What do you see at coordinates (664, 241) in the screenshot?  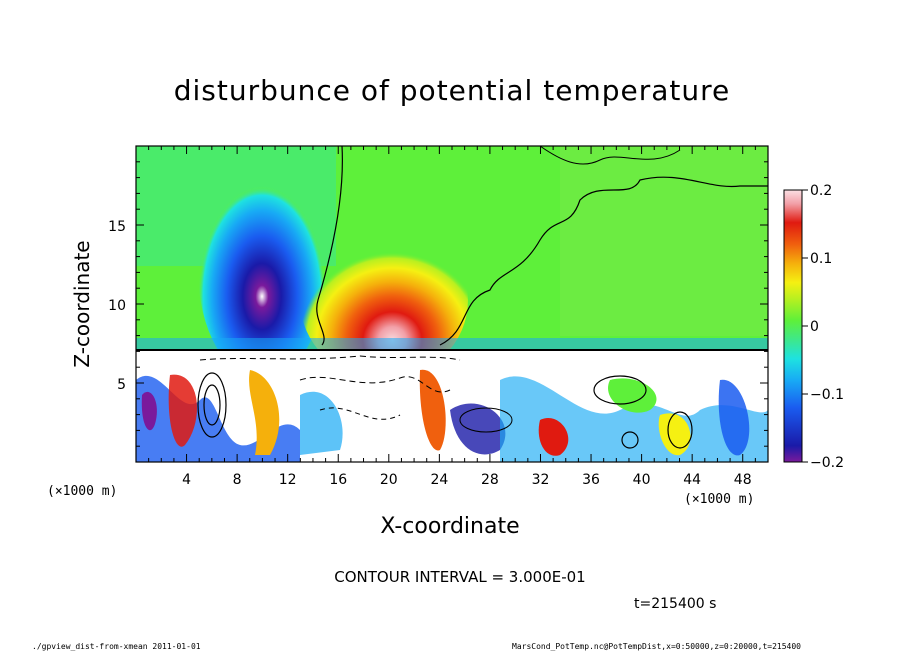 I see `field-upper-right` at bounding box center [664, 241].